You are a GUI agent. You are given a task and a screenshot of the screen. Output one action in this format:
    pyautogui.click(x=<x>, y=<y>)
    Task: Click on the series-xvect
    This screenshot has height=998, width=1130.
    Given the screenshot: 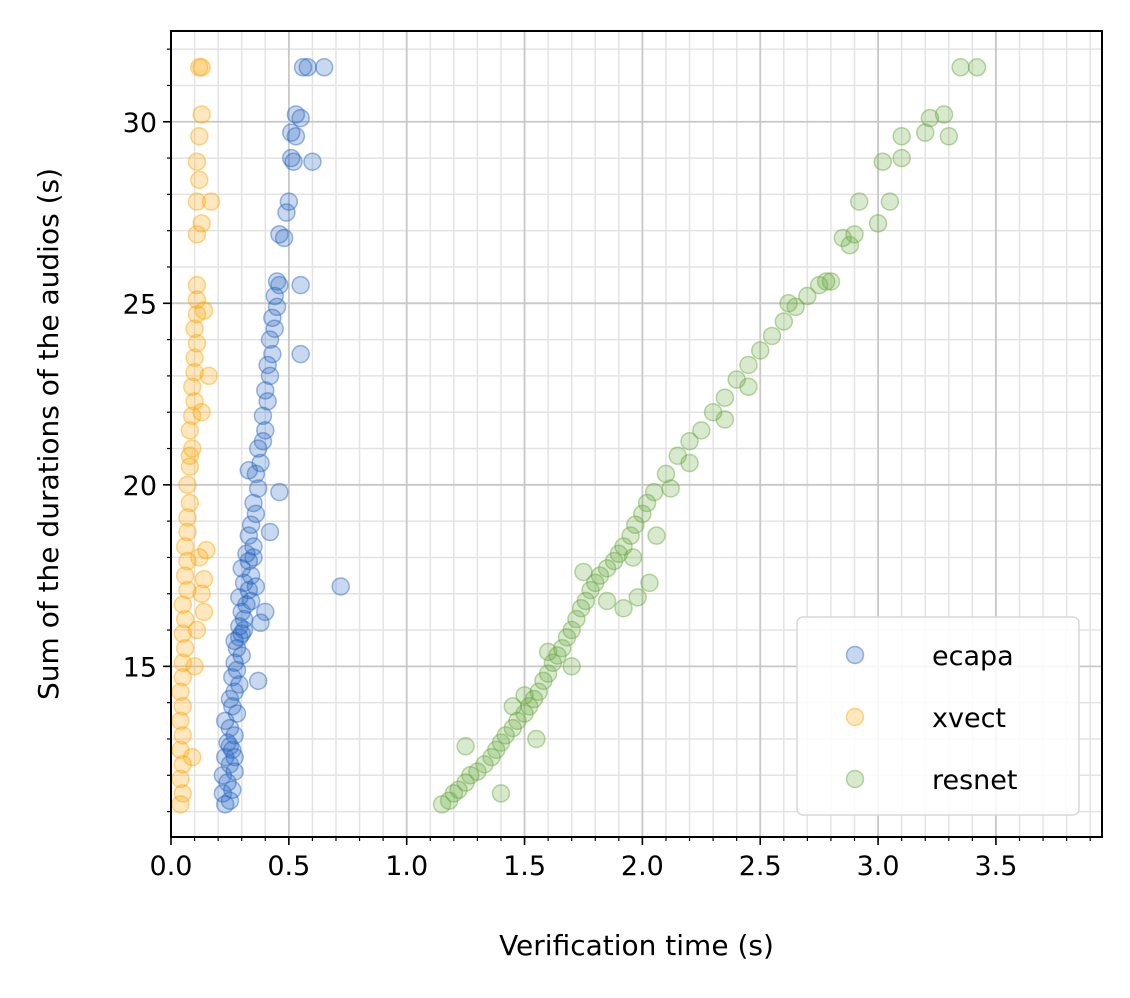 What is the action you would take?
    pyautogui.click(x=196, y=436)
    